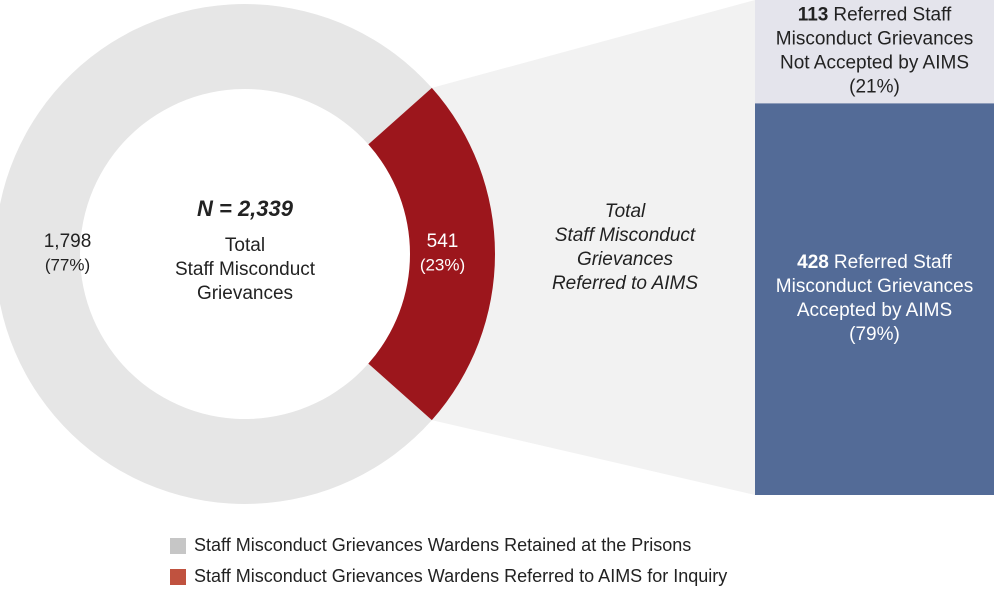  What do you see at coordinates (813, 15) in the screenshot?
I see `breakdown-value: 113` at bounding box center [813, 15].